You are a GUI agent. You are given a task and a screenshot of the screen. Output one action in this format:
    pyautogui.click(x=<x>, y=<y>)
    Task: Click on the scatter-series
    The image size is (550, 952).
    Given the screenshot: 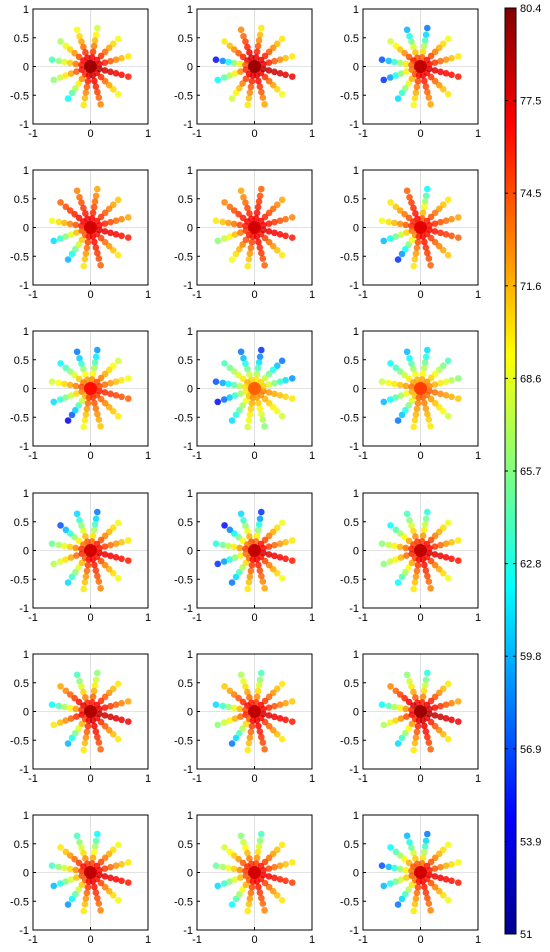 What is the action you would take?
    pyautogui.click(x=254, y=550)
    